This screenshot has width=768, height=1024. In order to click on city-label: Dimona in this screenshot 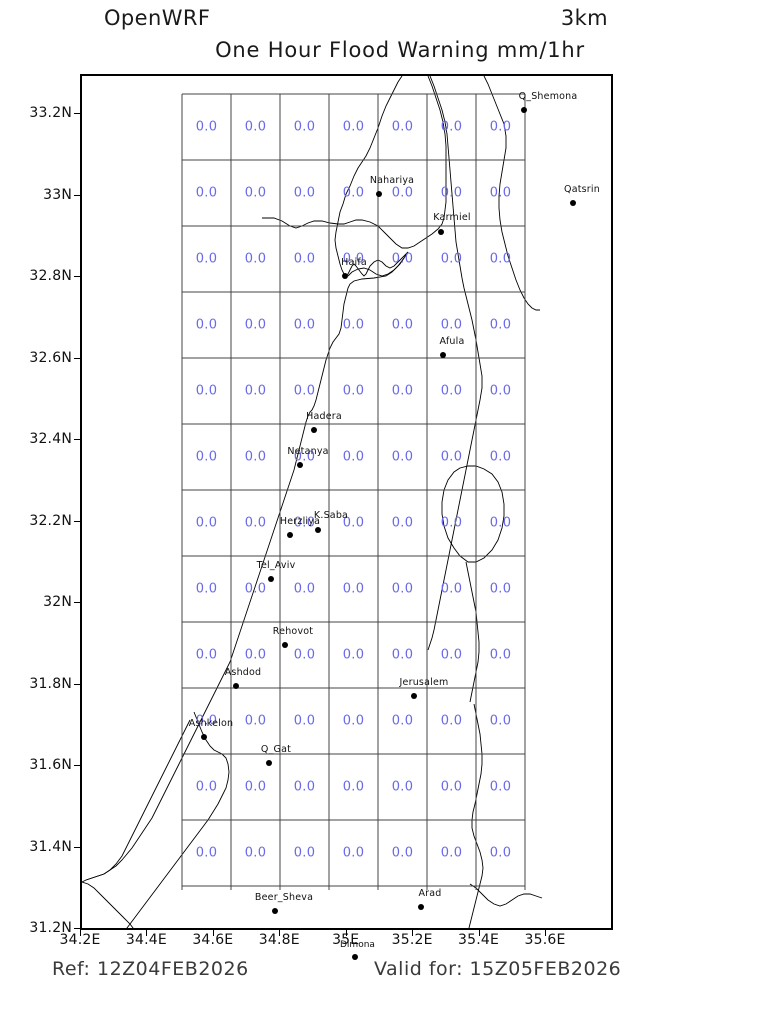, I will do `click(357, 945)`.